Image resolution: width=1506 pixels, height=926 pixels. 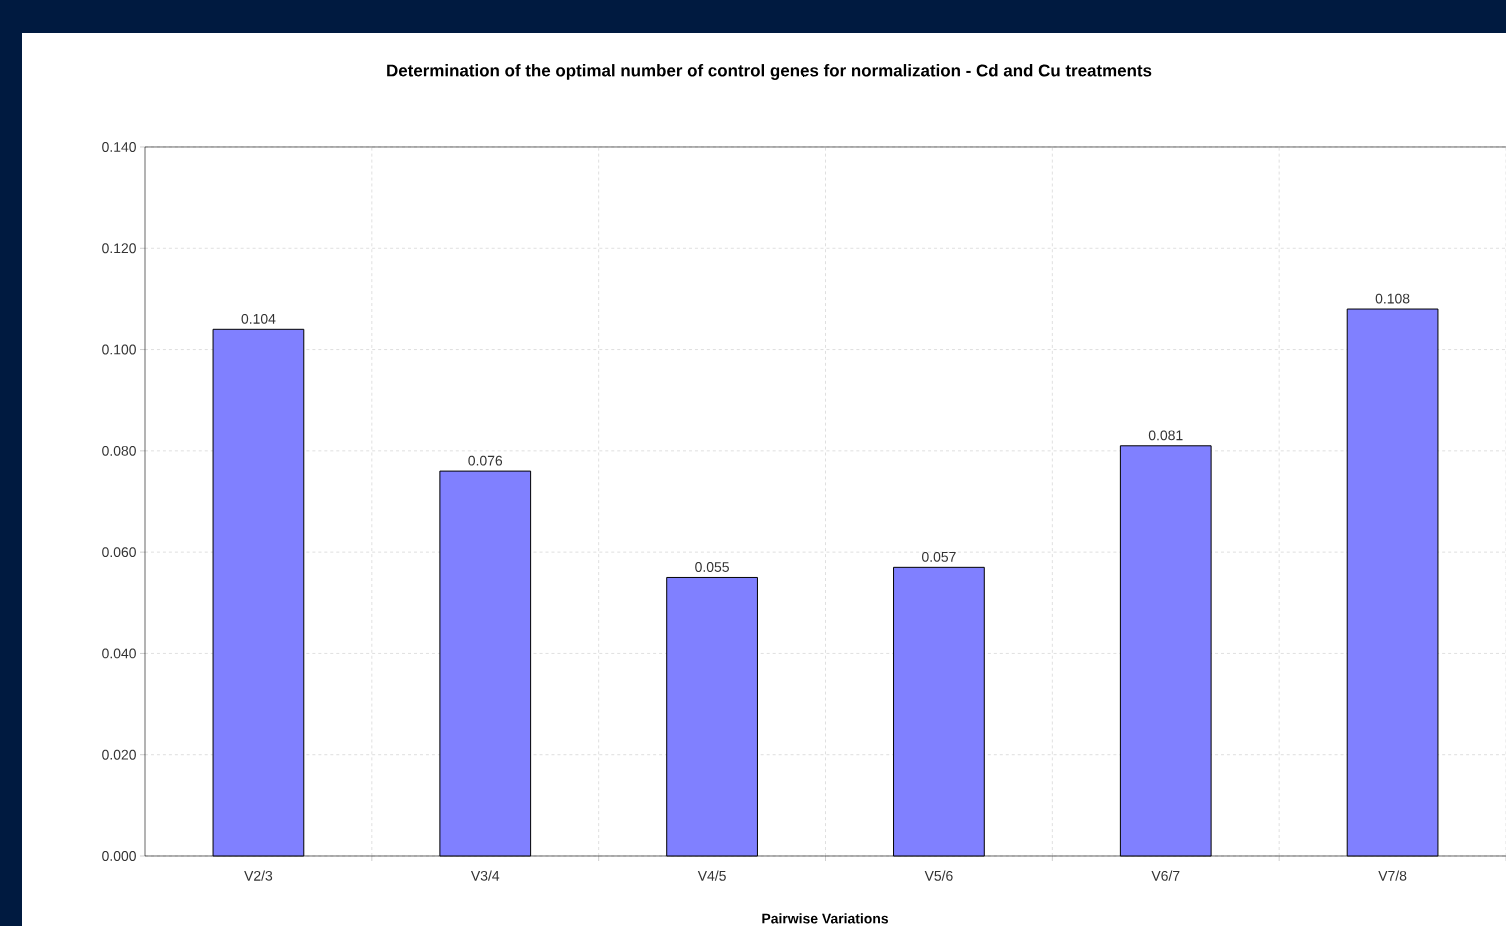 I want to click on y-tick-label: 0.100, so click(x=119, y=349).